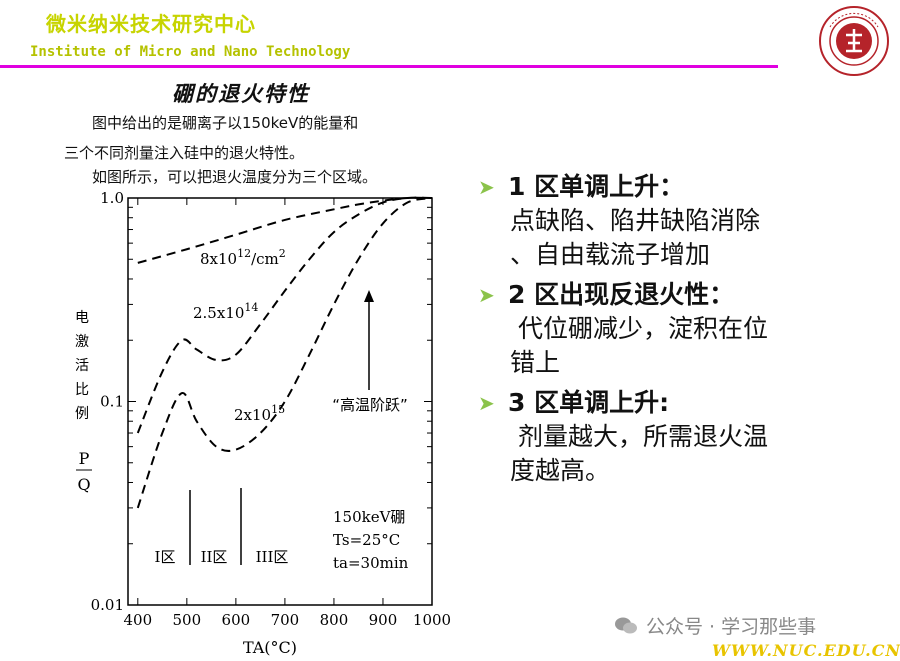 Image resolution: width=900 pixels, height=661 pixels. I want to click on watermark-text: 公众号 · 学习那些事, so click(731, 627).